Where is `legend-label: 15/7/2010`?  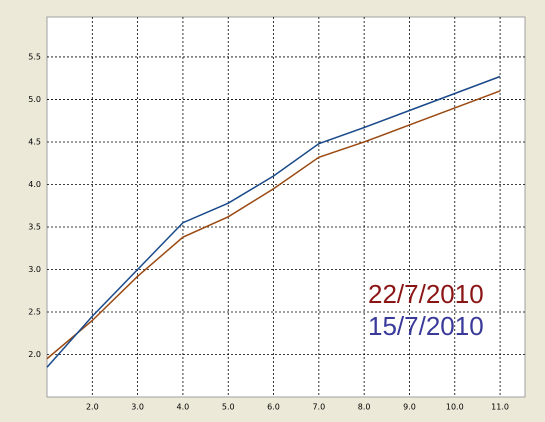
legend-label: 15/7/2010 is located at coordinates (426, 326).